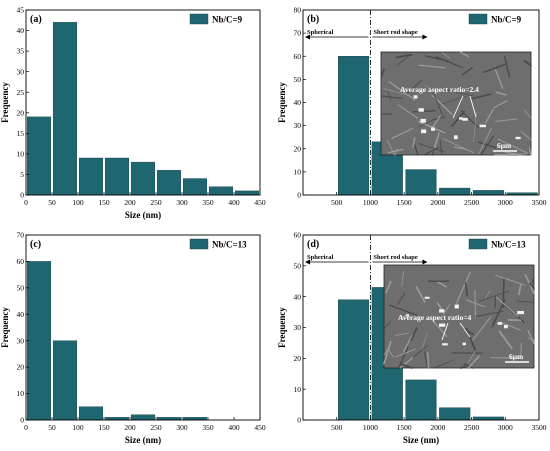 Image resolution: width=550 pixels, height=451 pixels. Describe the element at coordinates (299, 420) in the screenshot. I see `y-tick-label: 0` at that location.